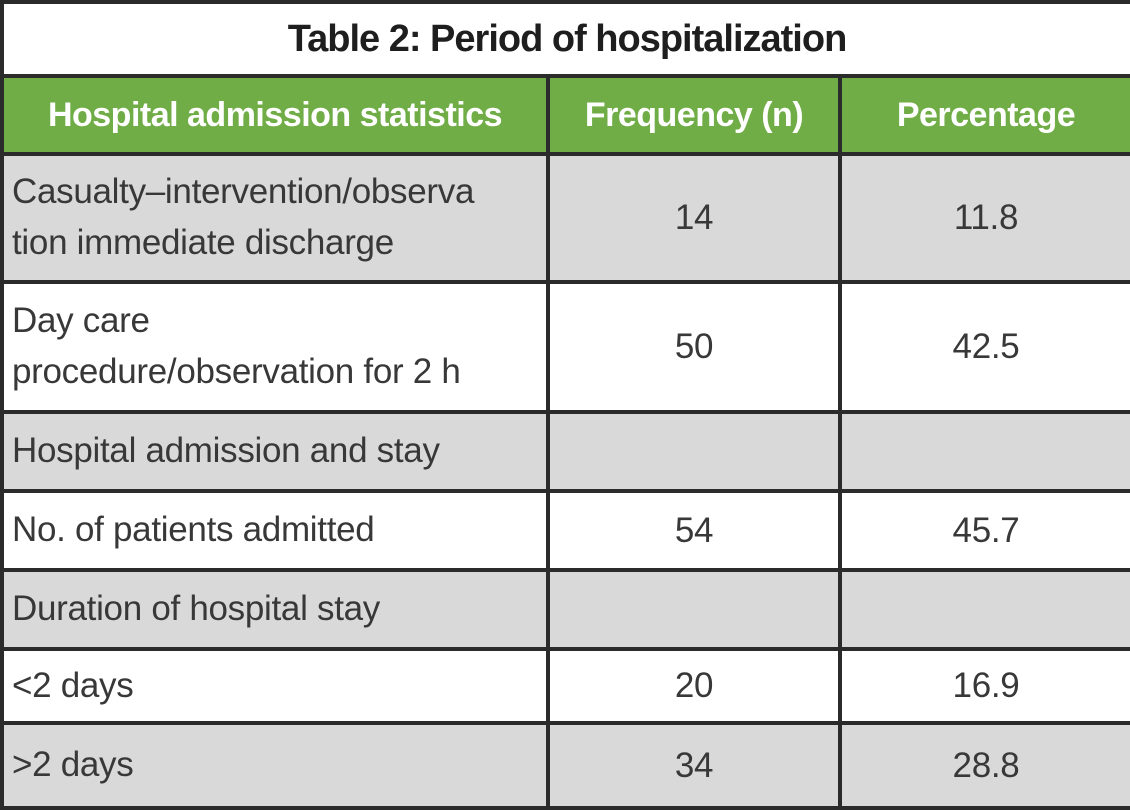 Image resolution: width=1130 pixels, height=810 pixels. What do you see at coordinates (694, 347) in the screenshot?
I see `frequency-cell: 50` at bounding box center [694, 347].